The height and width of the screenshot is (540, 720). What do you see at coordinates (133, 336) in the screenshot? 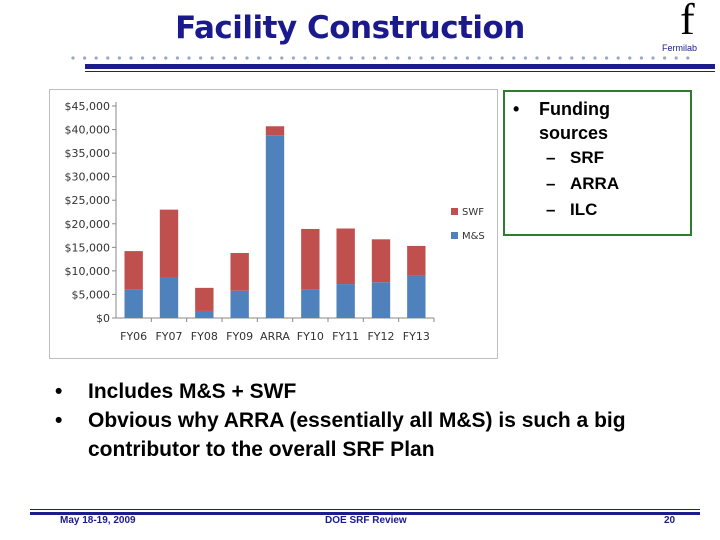
I see `x-tick-label: FY06` at bounding box center [133, 336].